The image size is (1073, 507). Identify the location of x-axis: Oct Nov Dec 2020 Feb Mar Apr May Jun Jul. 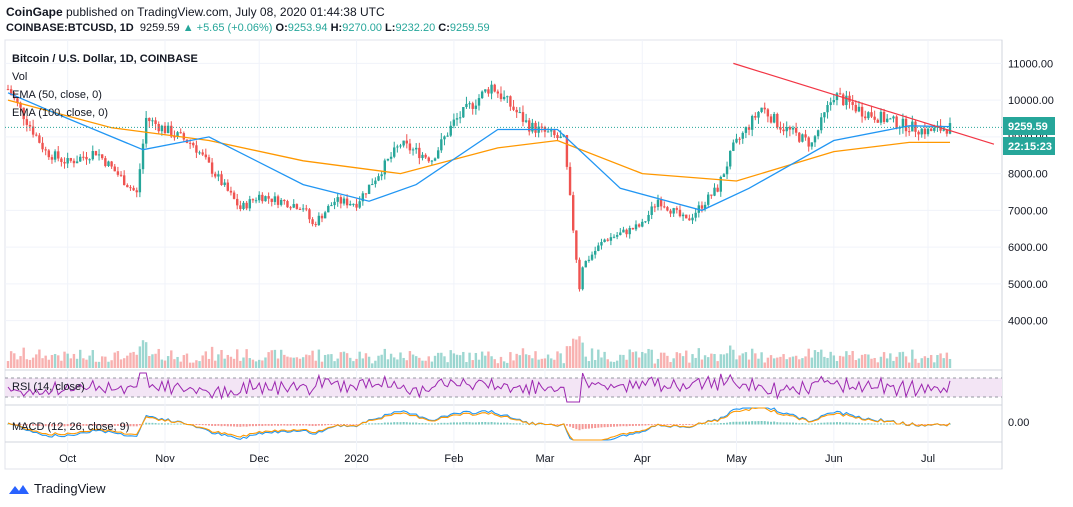
(497, 459).